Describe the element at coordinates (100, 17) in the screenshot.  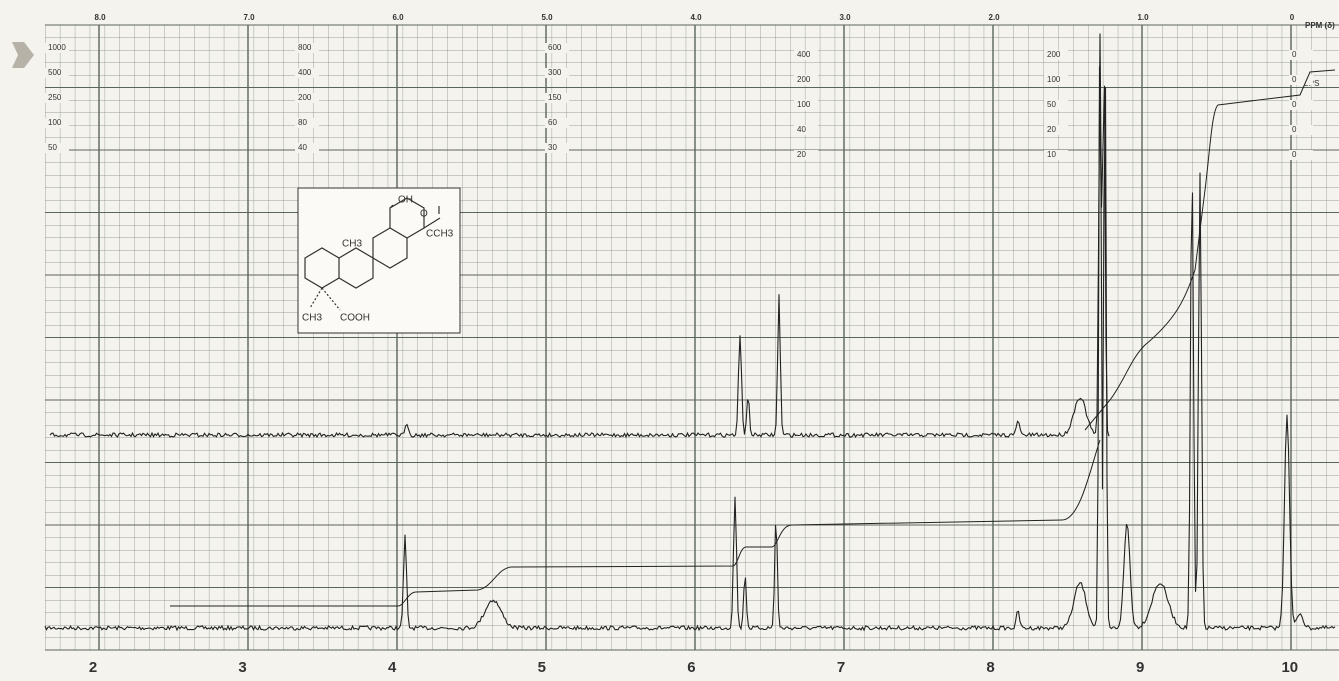
I see `ppm-label: 8.0` at that location.